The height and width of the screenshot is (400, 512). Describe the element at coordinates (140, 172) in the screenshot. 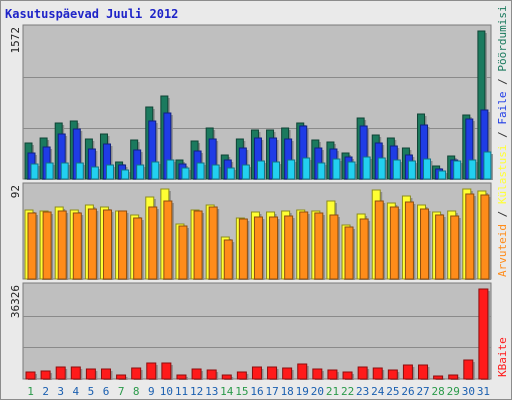

I see `bar-lehekülgi-8` at that location.